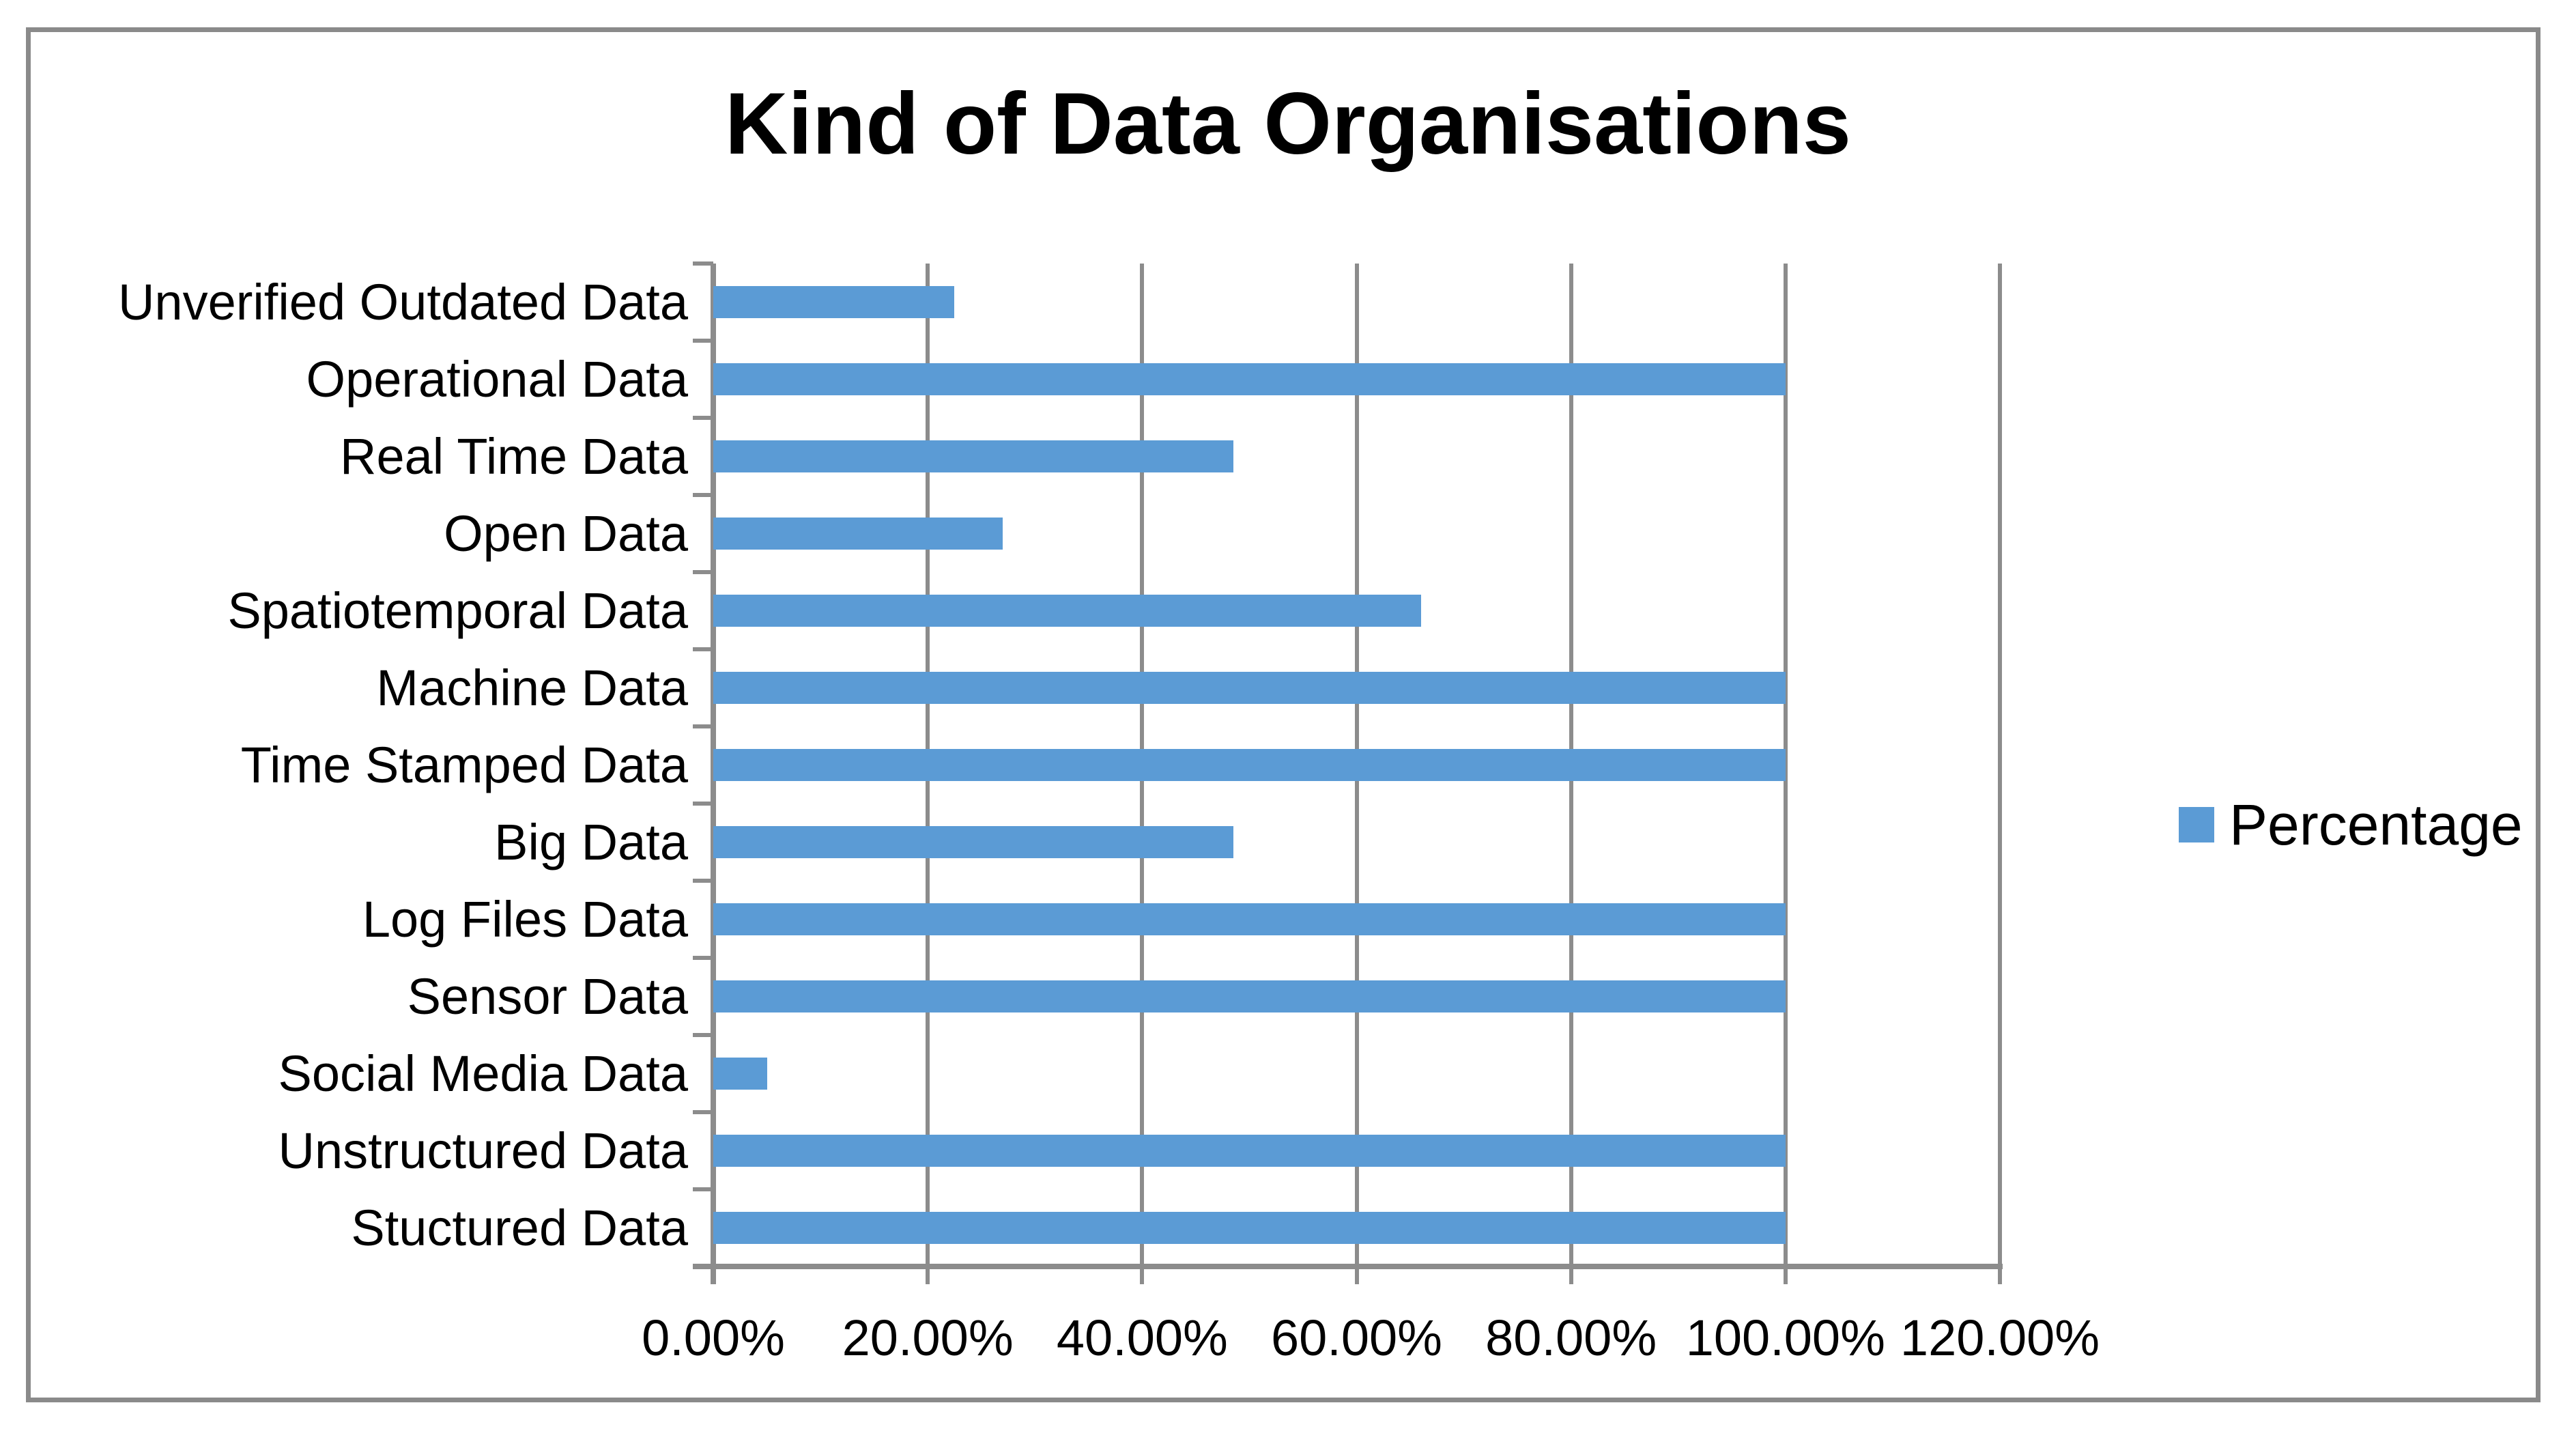 This screenshot has height=1431, width=2576. I want to click on chart-title: Kind of Data Organisations, so click(1288, 124).